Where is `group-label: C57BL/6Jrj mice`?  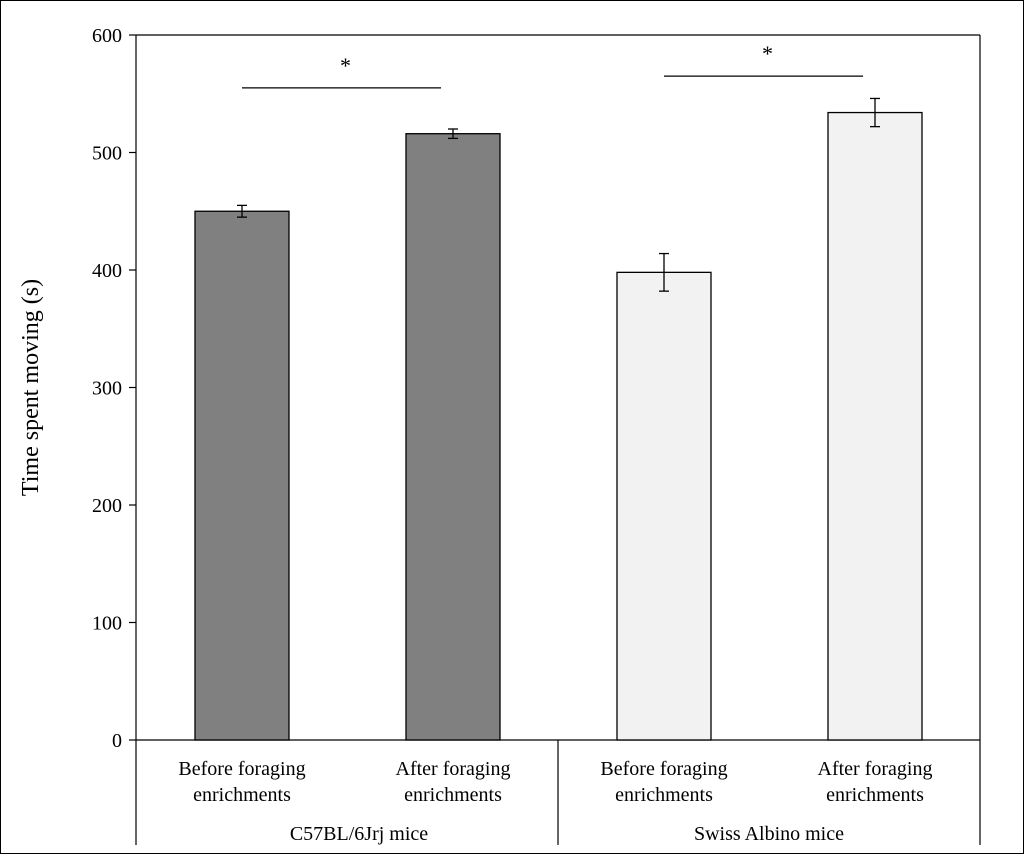
group-label: C57BL/6Jrj mice is located at coordinates (359, 834).